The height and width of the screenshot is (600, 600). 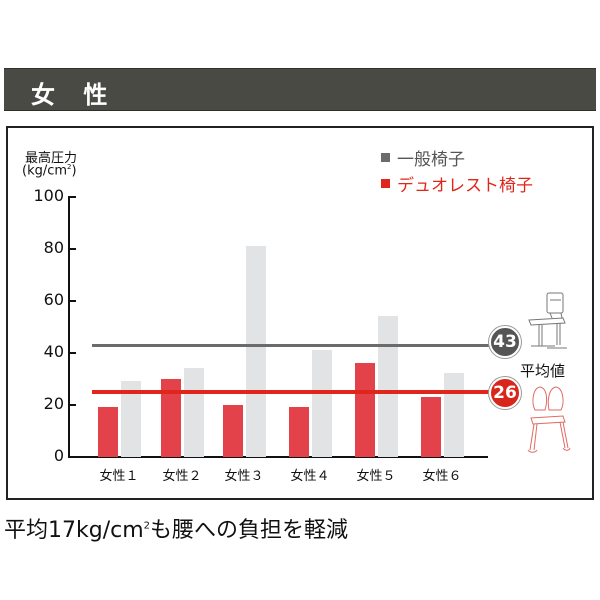 What do you see at coordinates (465, 186) in the screenshot?
I see `legend-label: デュオレスト椅子` at bounding box center [465, 186].